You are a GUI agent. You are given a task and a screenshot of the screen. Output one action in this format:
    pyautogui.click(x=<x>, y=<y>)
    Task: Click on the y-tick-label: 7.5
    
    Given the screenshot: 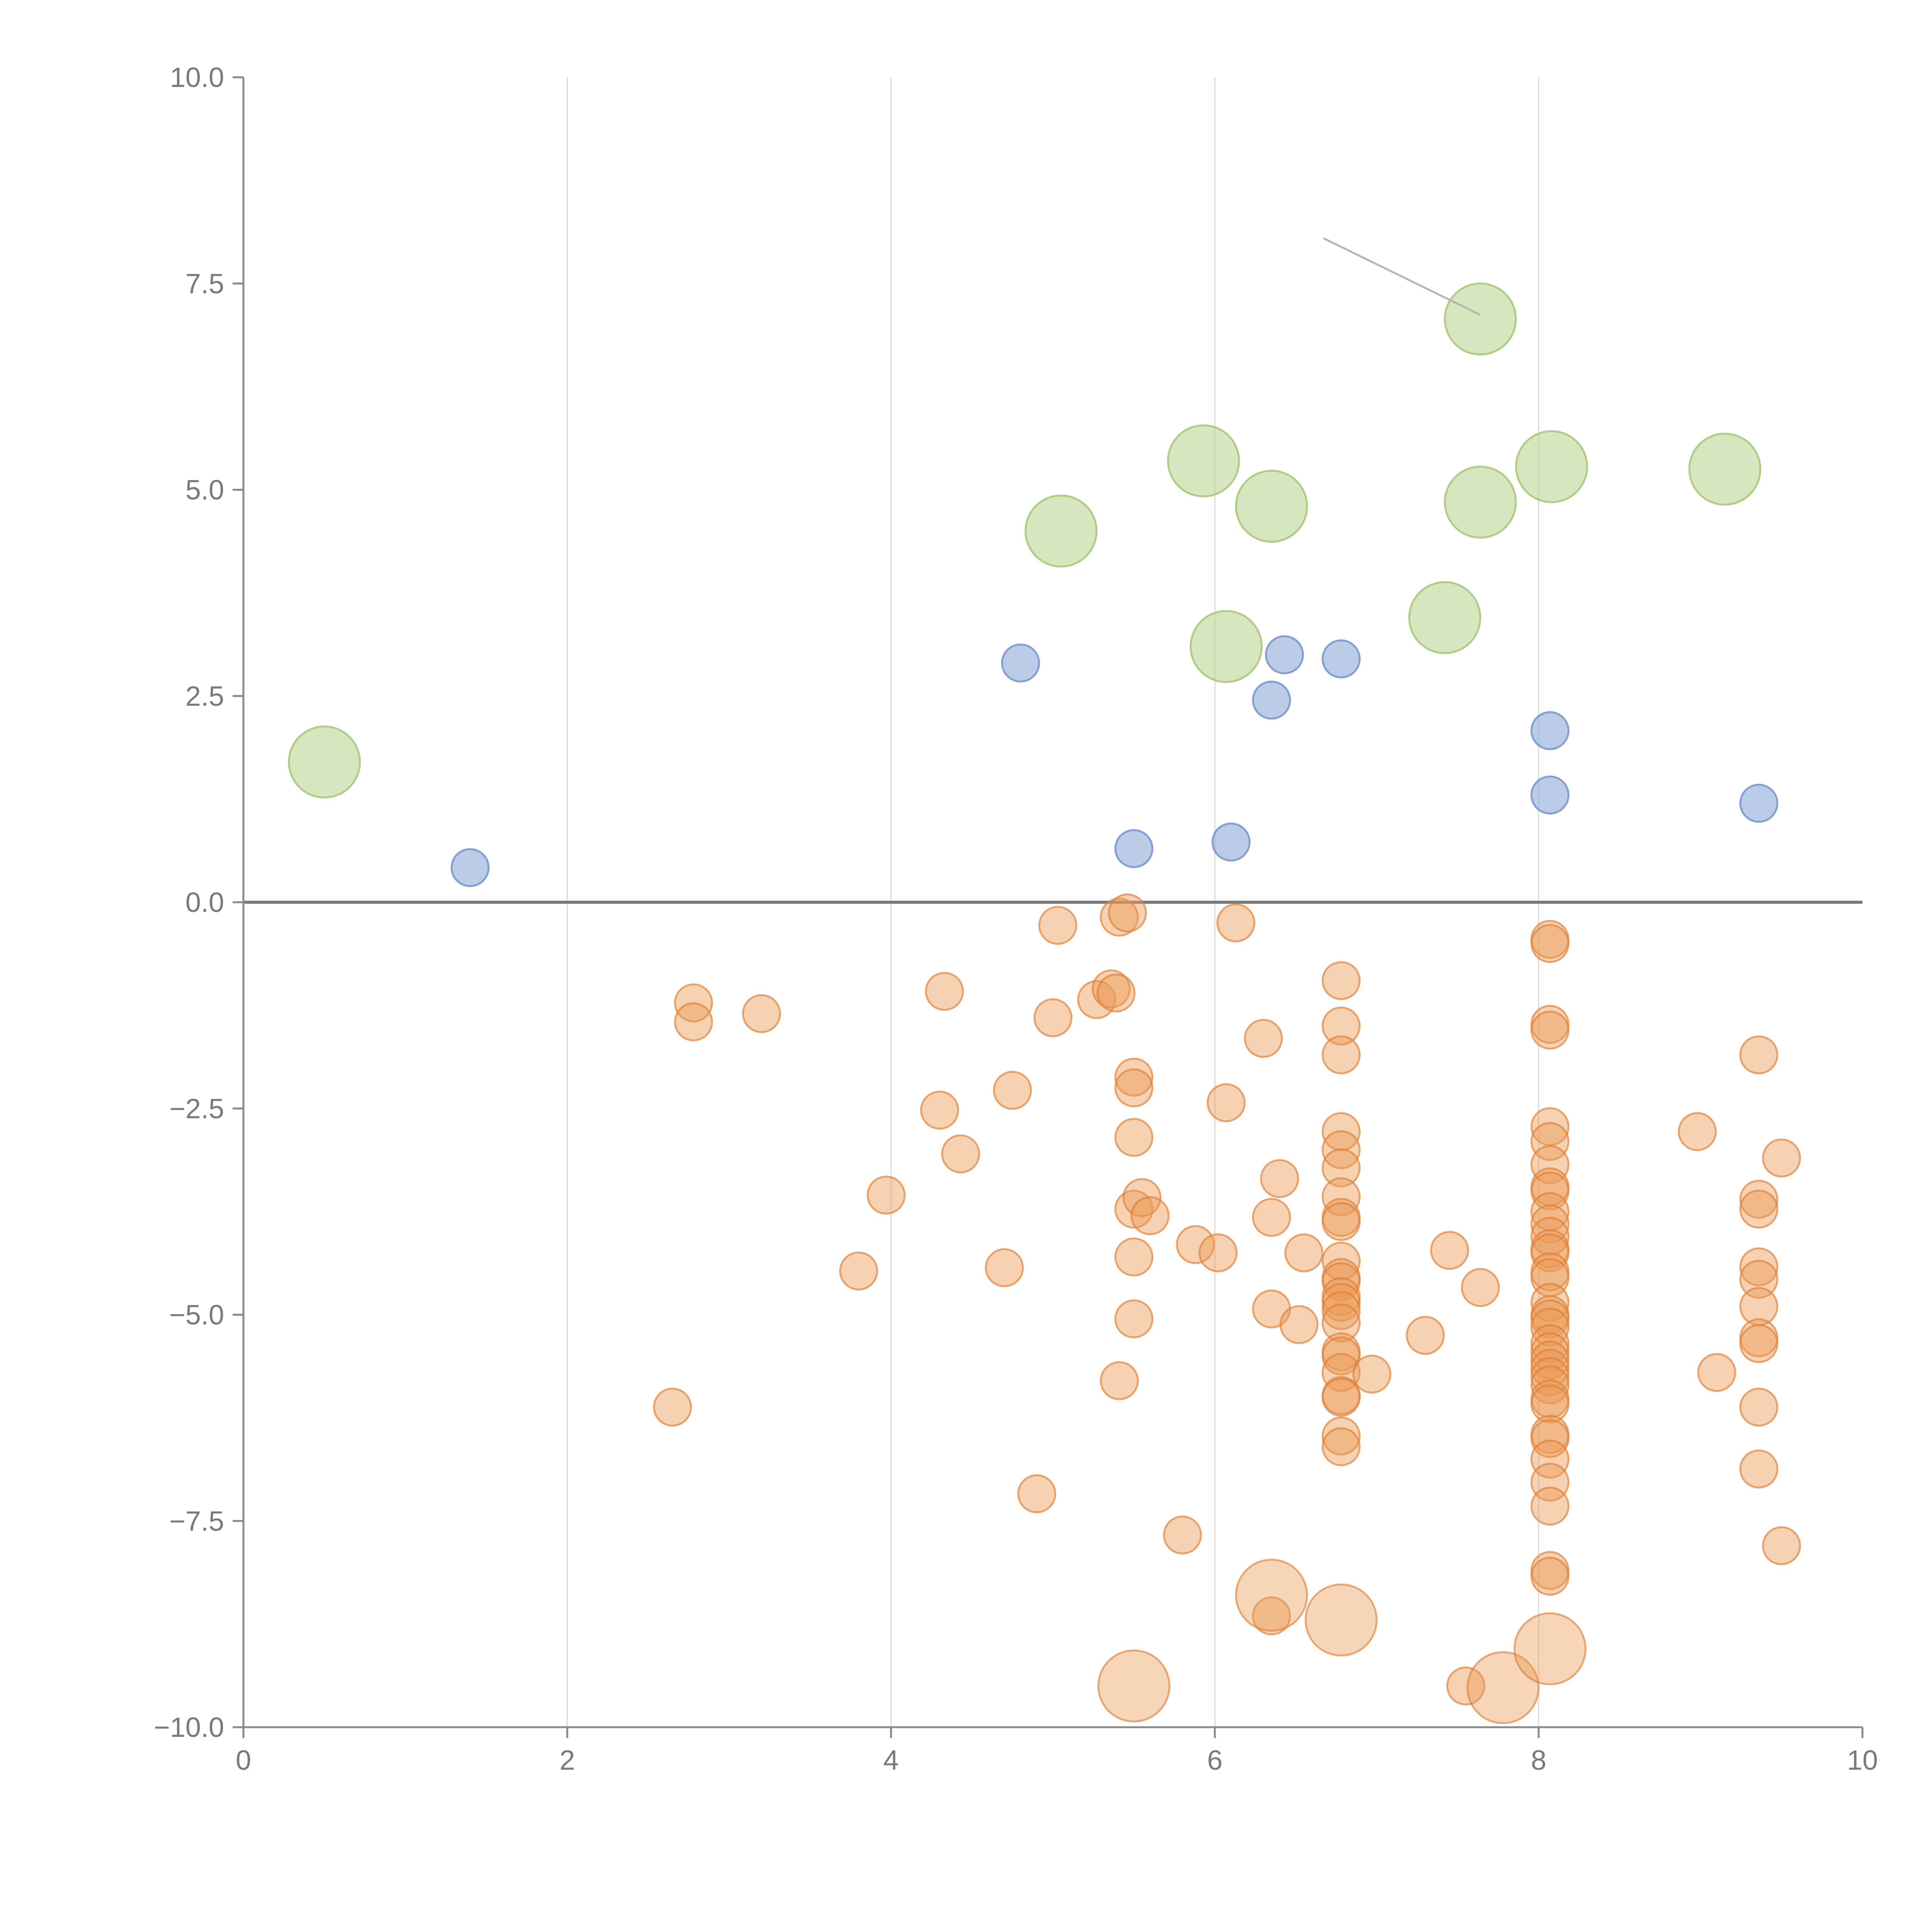 What is the action you would take?
    pyautogui.click(x=205, y=284)
    